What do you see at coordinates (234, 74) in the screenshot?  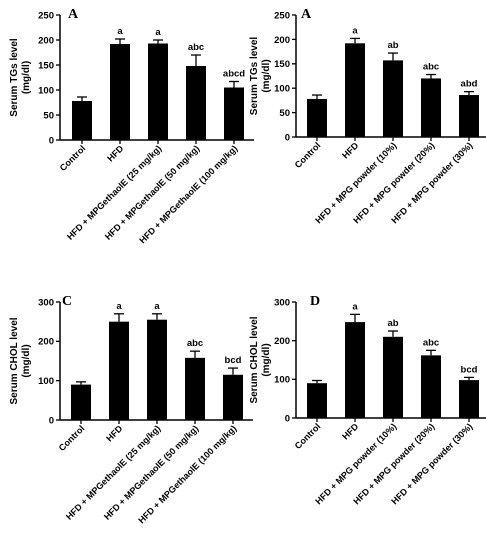 I see `significance-label: abcd` at bounding box center [234, 74].